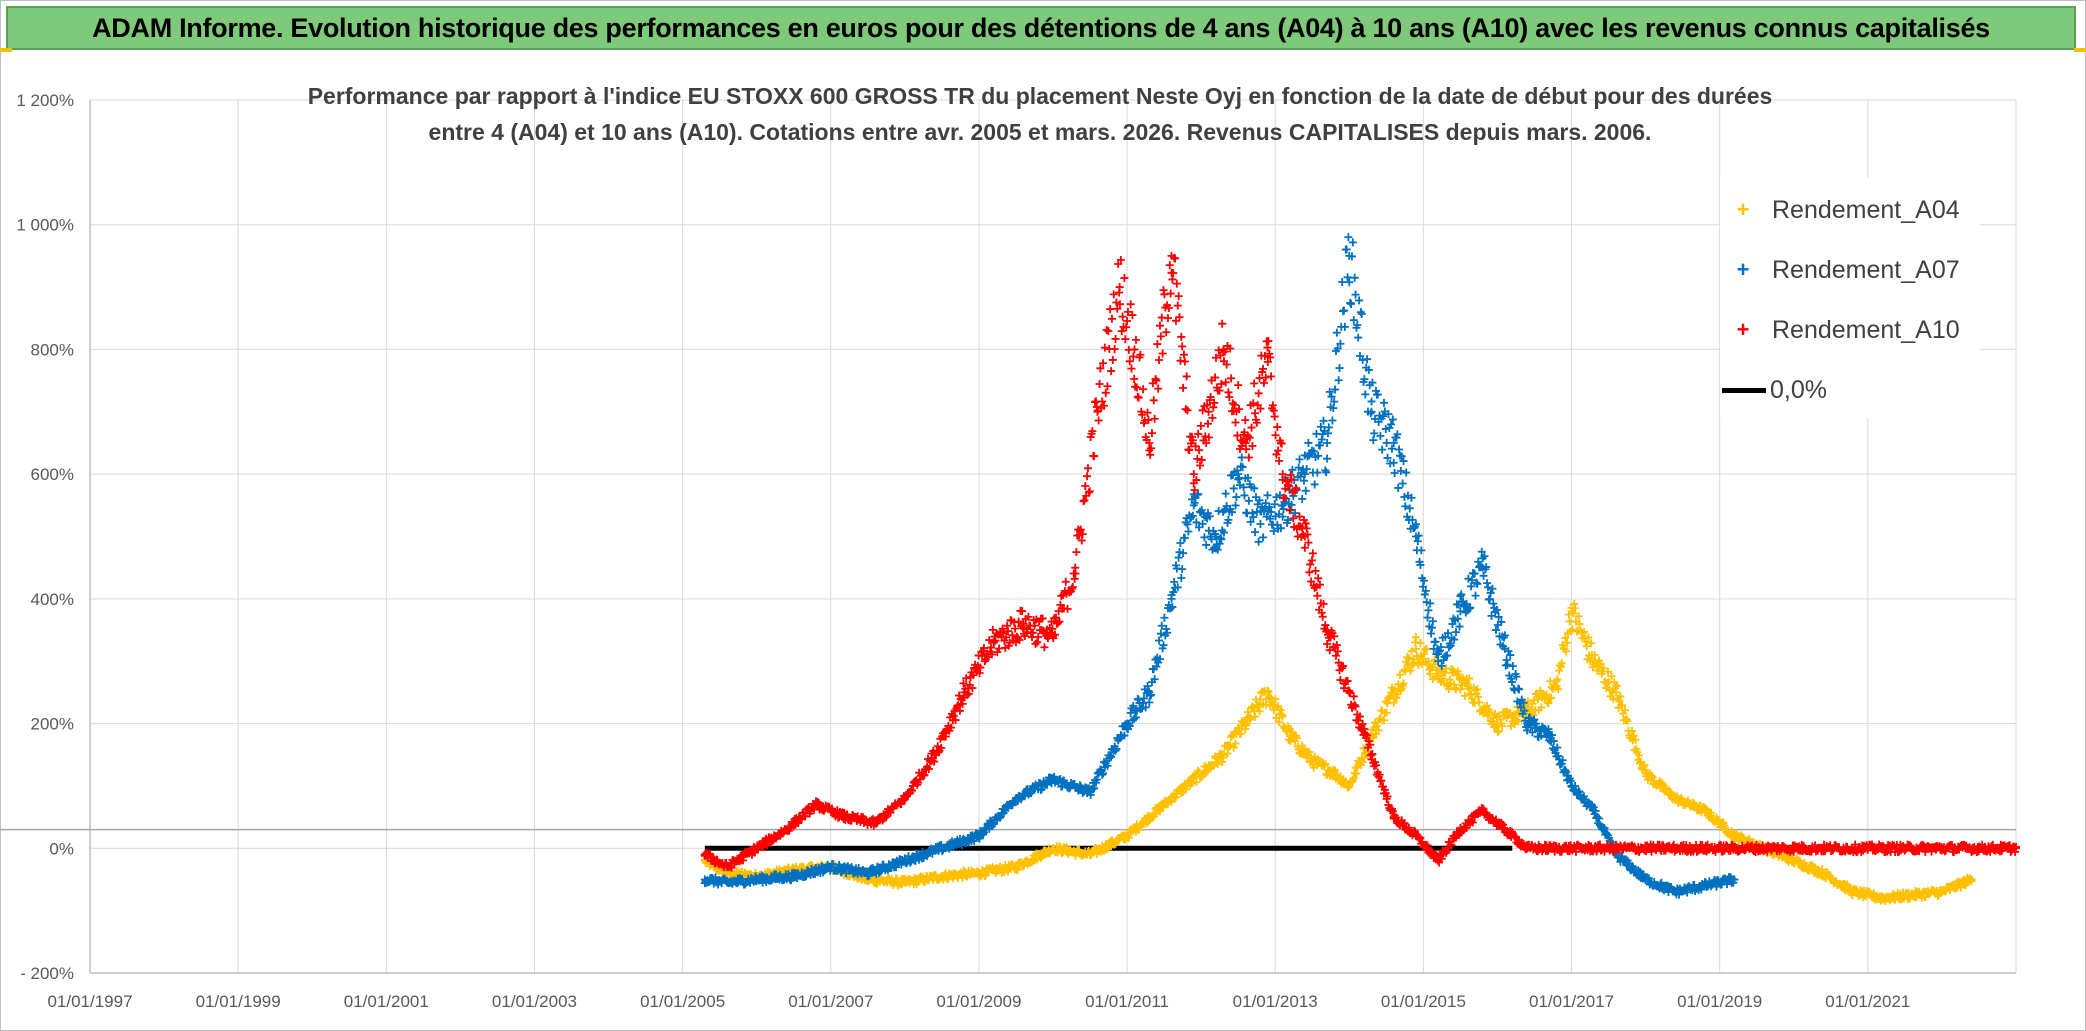  What do you see at coordinates (1866, 209) in the screenshot?
I see `legend-label-a04: Rendement_A04` at bounding box center [1866, 209].